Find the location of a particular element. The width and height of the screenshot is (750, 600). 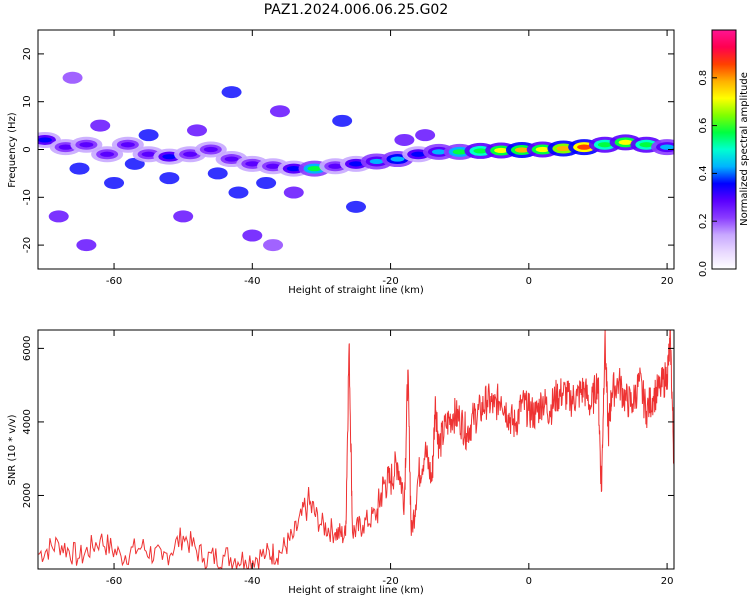

colorbar-tick-label: 0.0 is located at coordinates (703, 269).